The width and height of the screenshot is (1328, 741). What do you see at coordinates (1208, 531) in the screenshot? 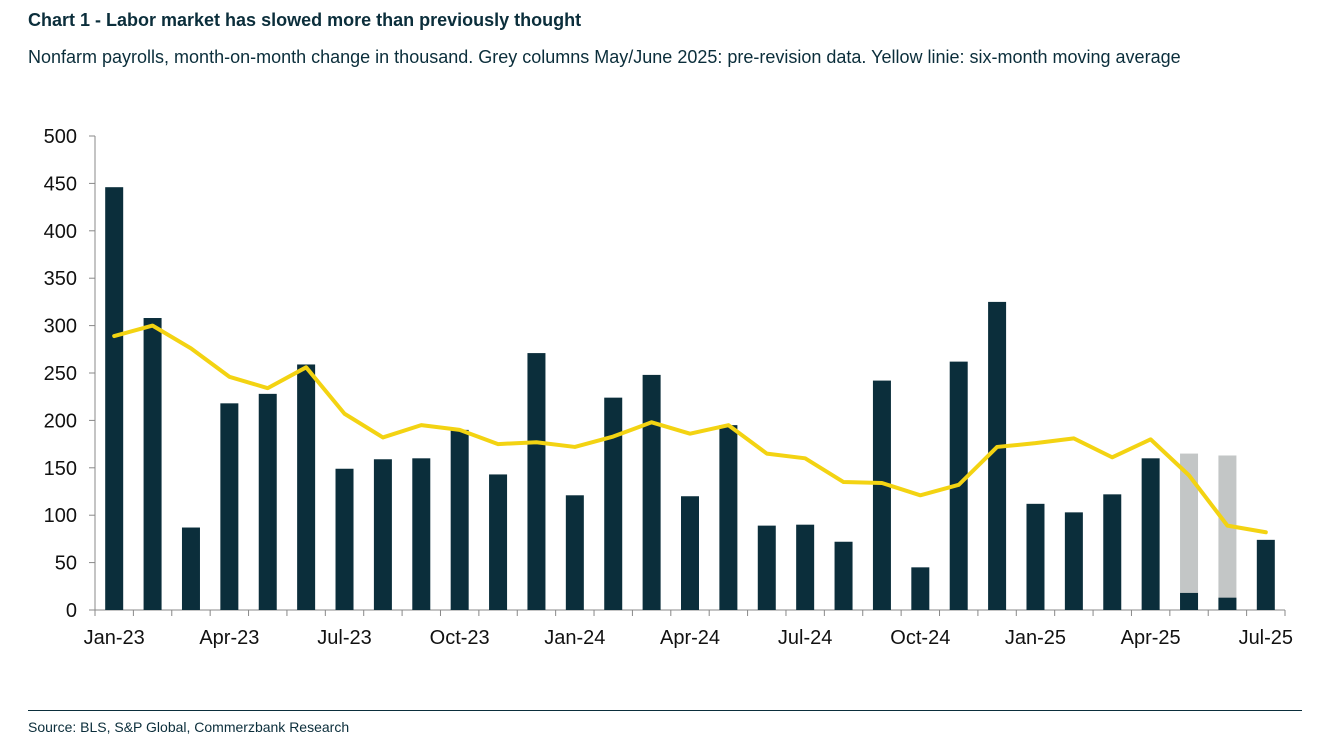
I see `pre-revision-bars` at bounding box center [1208, 531].